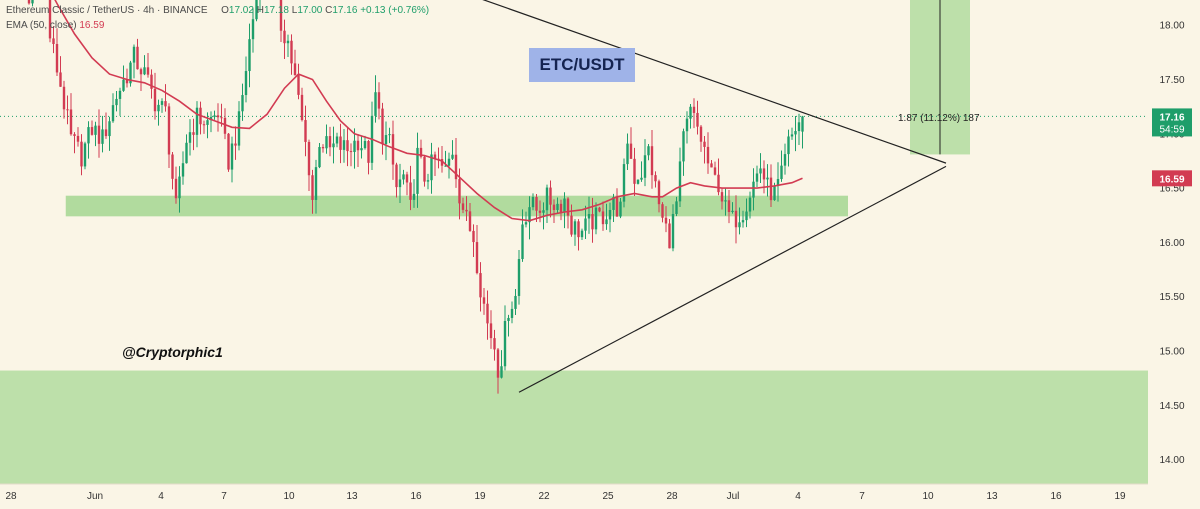  What do you see at coordinates (600, 496) in the screenshot?
I see `time-axis` at bounding box center [600, 496].